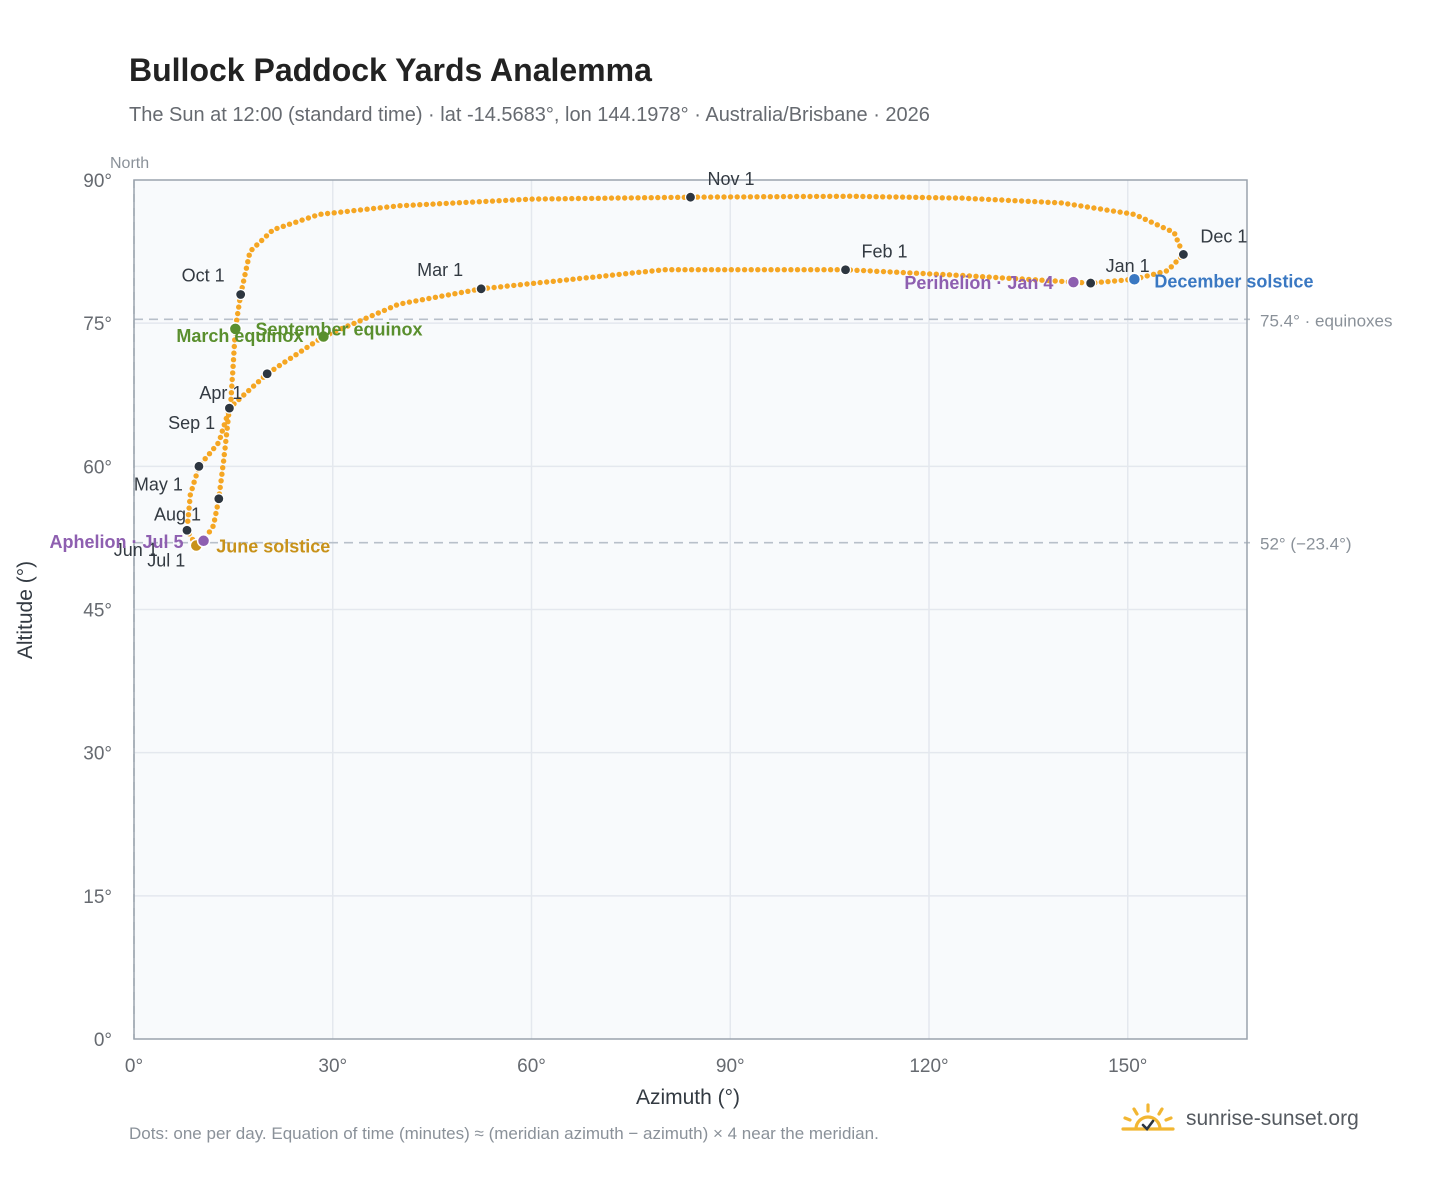 The image size is (1448, 1188). Describe the element at coordinates (885, 252) in the screenshot. I see `month-label: Feb 1` at that location.